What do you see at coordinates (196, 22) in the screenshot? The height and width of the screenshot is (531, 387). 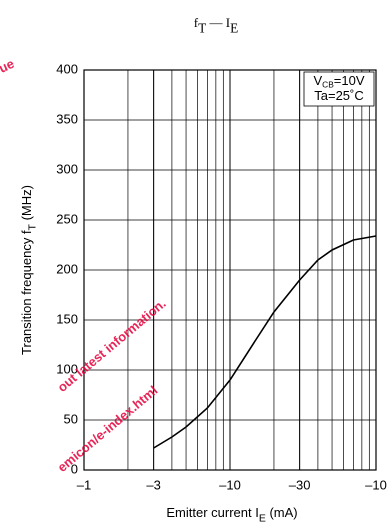 I see `chart-title-part: f` at bounding box center [196, 22].